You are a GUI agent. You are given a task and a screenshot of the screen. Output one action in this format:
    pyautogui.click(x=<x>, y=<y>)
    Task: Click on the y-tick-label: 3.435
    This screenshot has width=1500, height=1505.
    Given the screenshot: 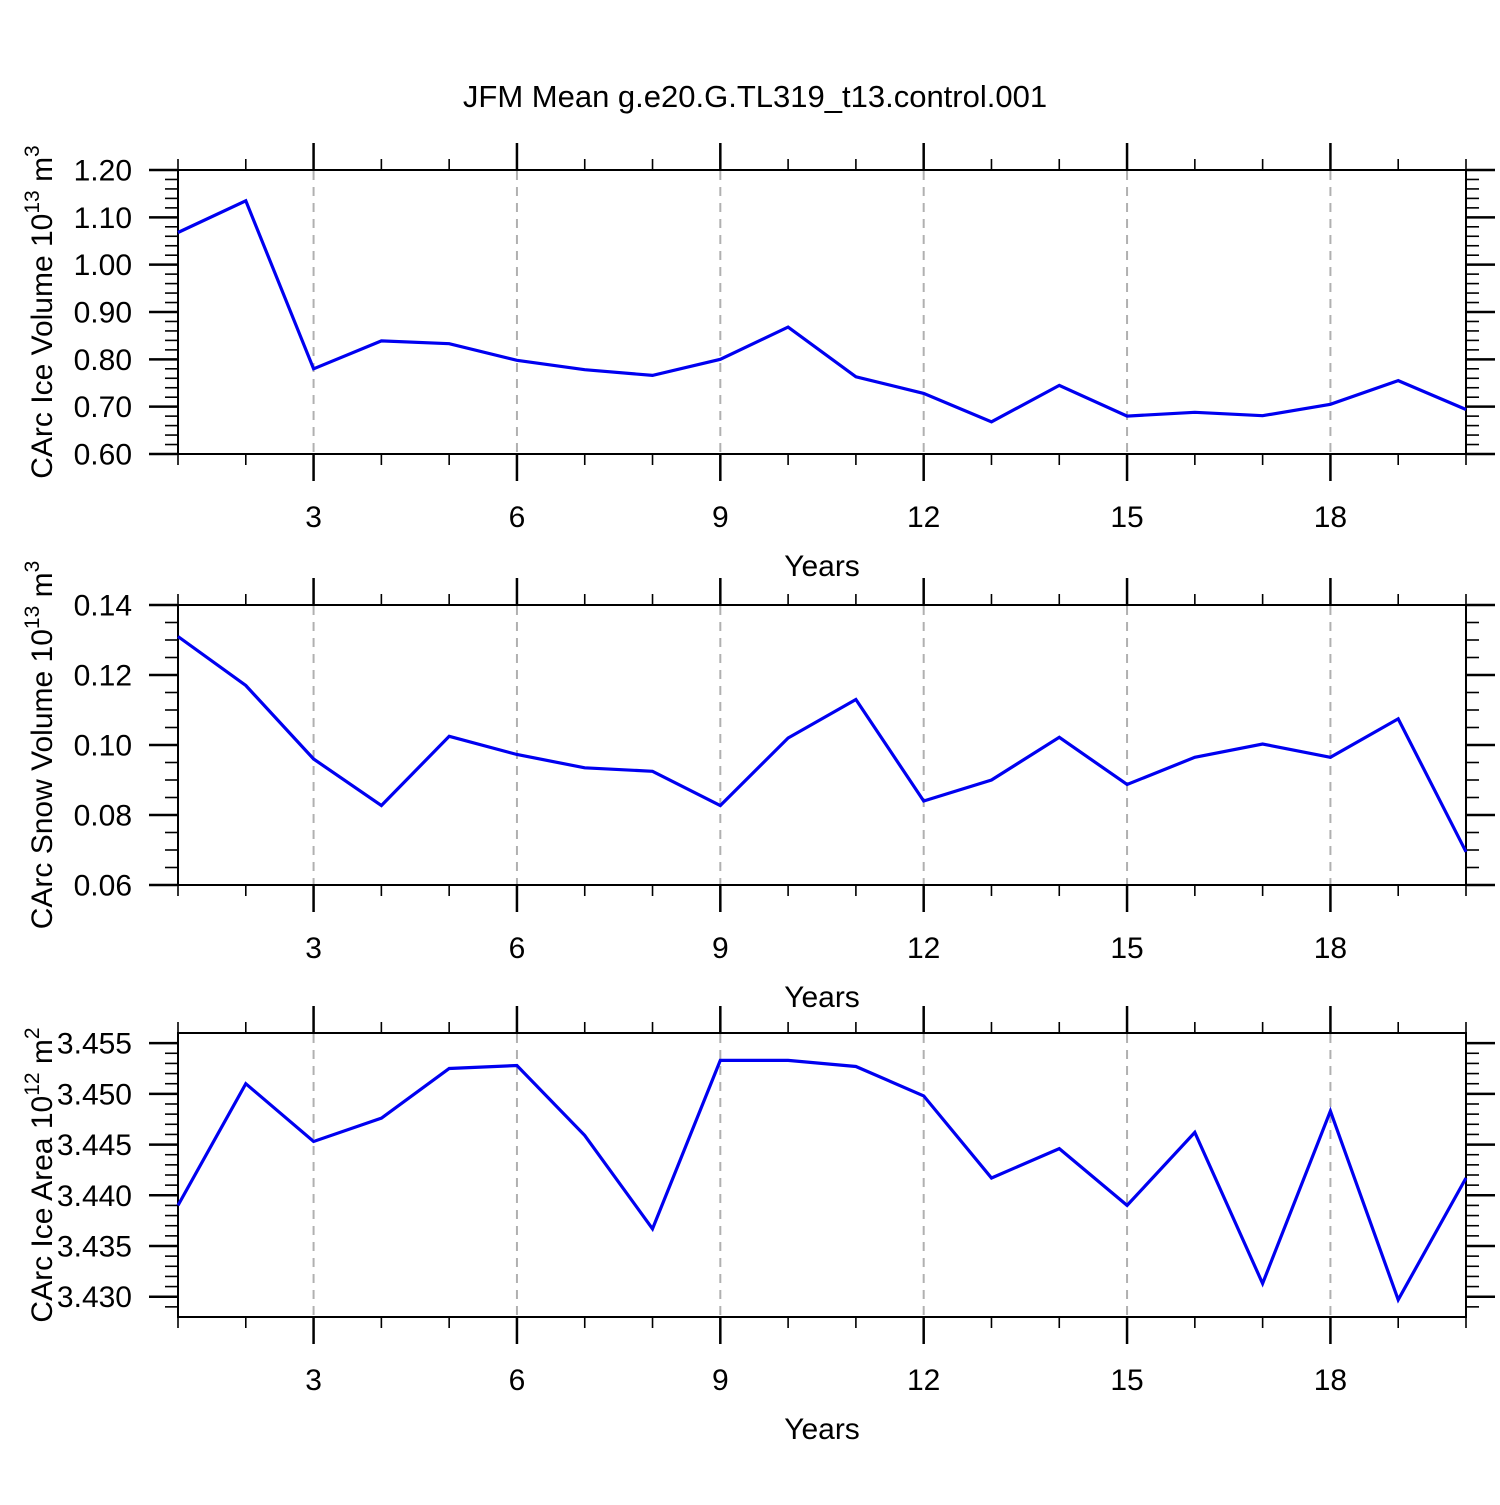 What is the action you would take?
    pyautogui.click(x=94, y=1247)
    